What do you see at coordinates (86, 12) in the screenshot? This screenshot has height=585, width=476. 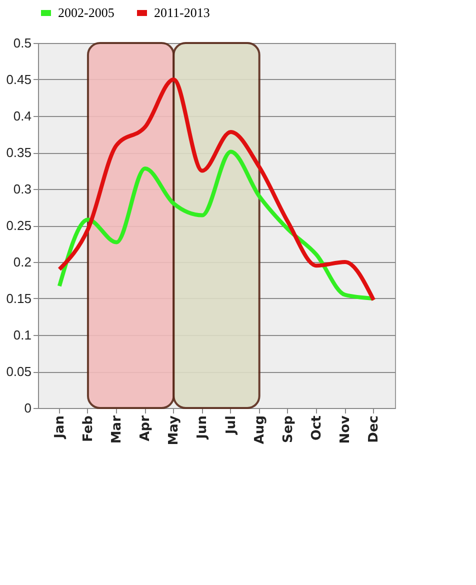 I see `legend-label: 2002-2005` at bounding box center [86, 12].